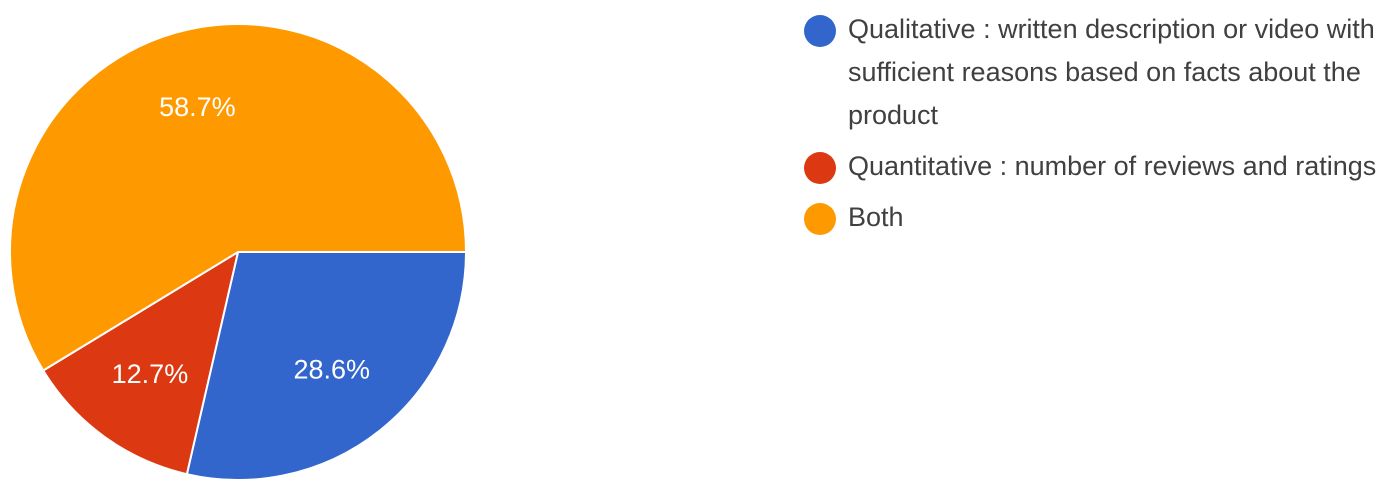 Image resolution: width=1394 pixels, height=493 pixels. I want to click on slice-labels-layer: 28.6% 12.7% 58.7%, so click(241, 240).